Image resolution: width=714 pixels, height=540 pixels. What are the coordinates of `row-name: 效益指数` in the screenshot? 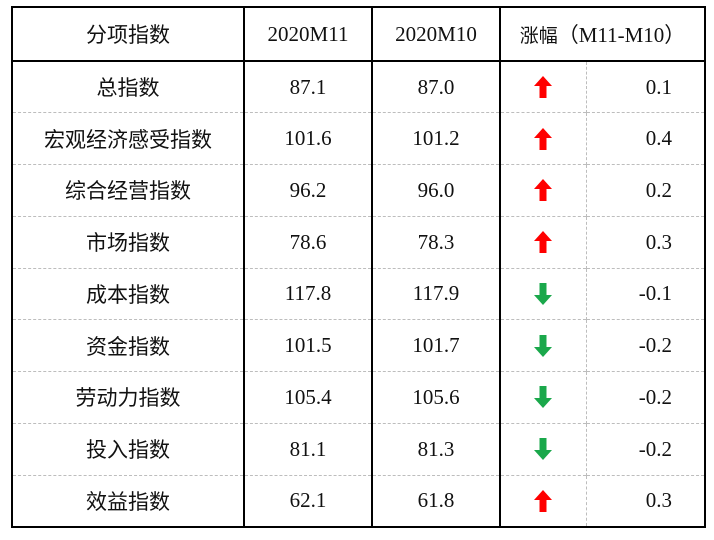 It's located at (128, 500).